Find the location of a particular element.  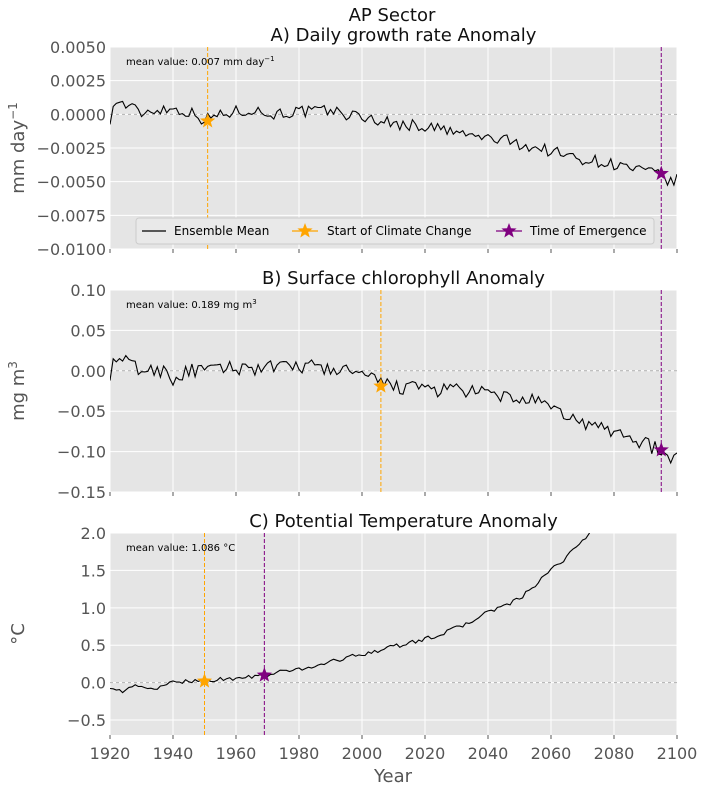

y-tick-label: −0.0100 is located at coordinates (71, 249).